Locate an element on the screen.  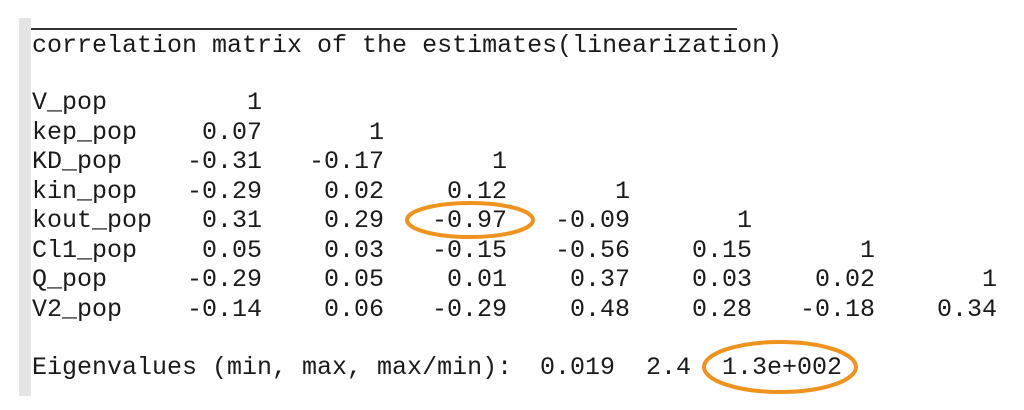
highlight-ellipse-correlation is located at coordinates (470, 220).